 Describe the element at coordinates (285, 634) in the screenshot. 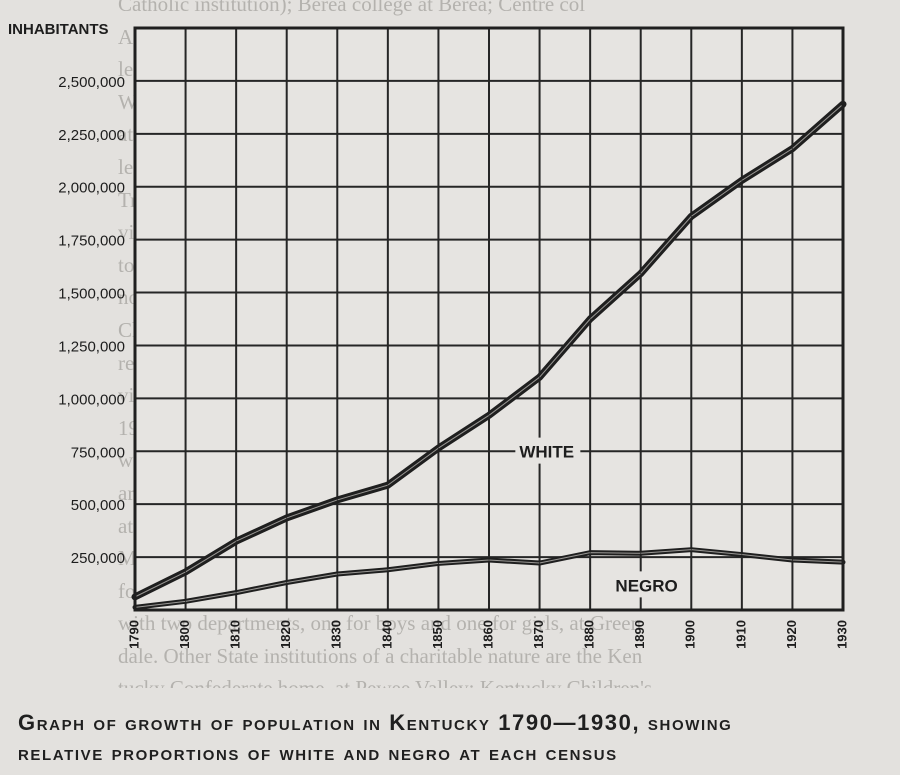

I see `x-tick-label: 1820` at that location.